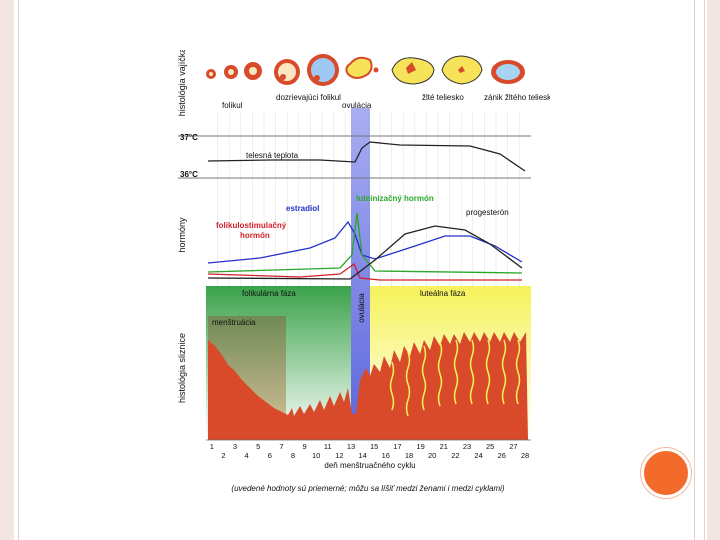 The height and width of the screenshot is (540, 720). I want to click on progesterone-label: progesterón, so click(487, 212).